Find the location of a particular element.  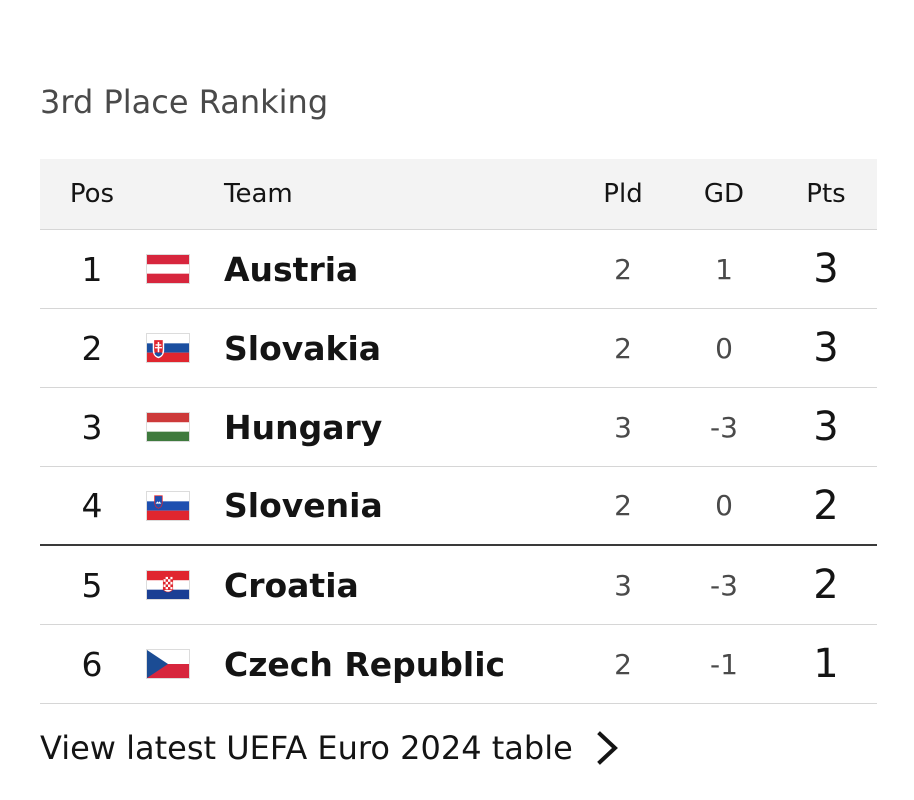

header-team: Team is located at coordinates (258, 194).